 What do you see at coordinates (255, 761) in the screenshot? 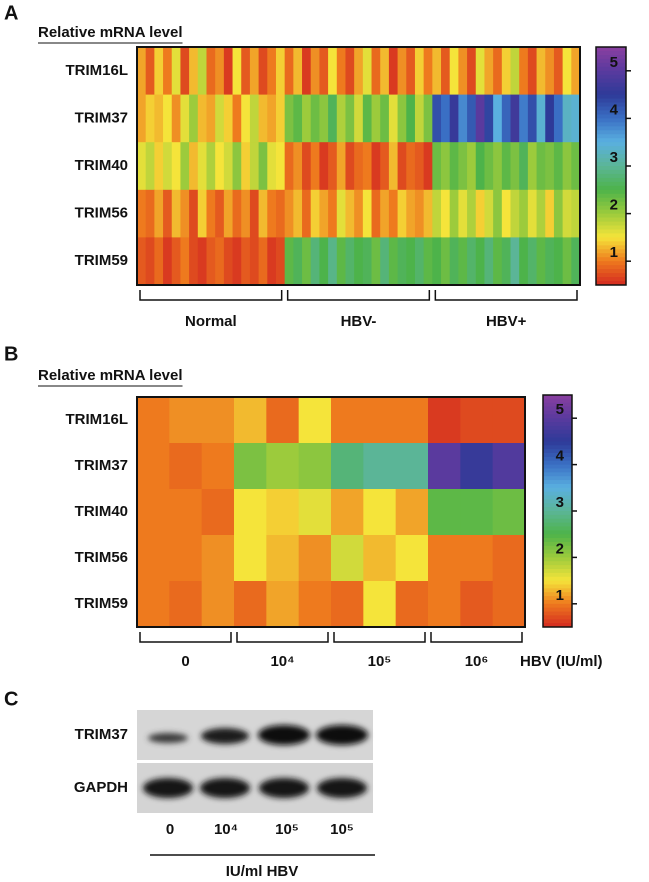
I see `blot-bands` at bounding box center [255, 761].